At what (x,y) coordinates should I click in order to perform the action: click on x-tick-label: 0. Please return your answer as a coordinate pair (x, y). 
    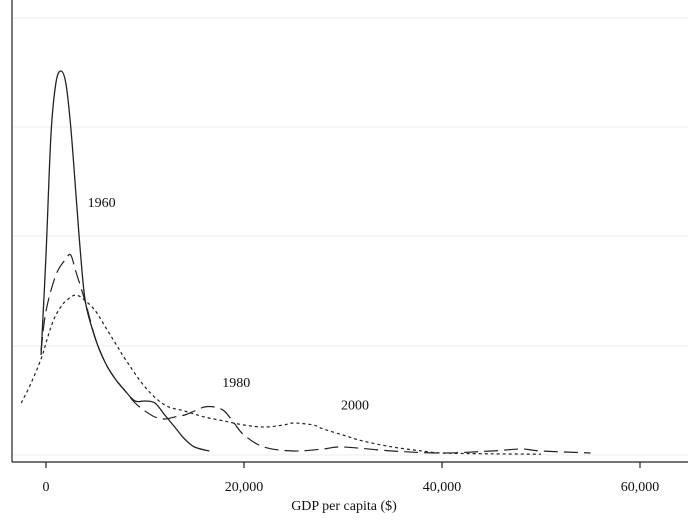
    Looking at the image, I should click on (46, 487).